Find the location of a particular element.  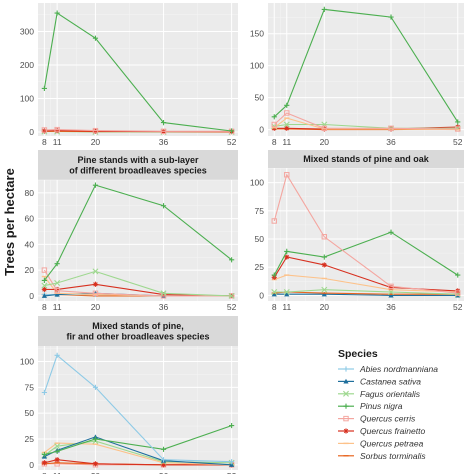

x-tick-label: 20 is located at coordinates (96, 472).